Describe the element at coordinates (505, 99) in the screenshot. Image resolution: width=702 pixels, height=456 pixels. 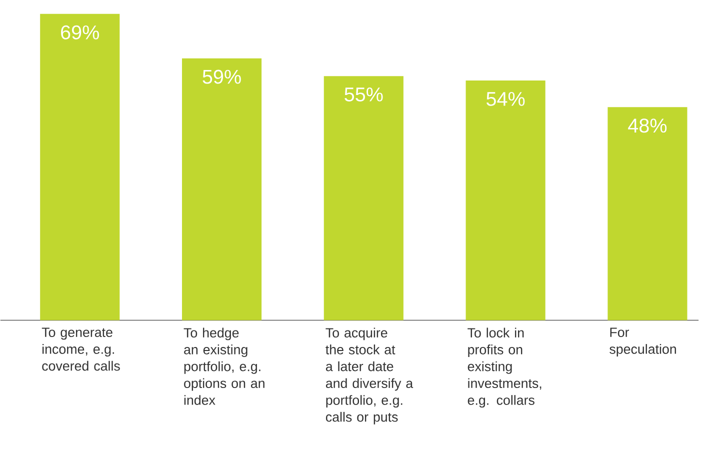
I see `data-label: 54%` at that location.